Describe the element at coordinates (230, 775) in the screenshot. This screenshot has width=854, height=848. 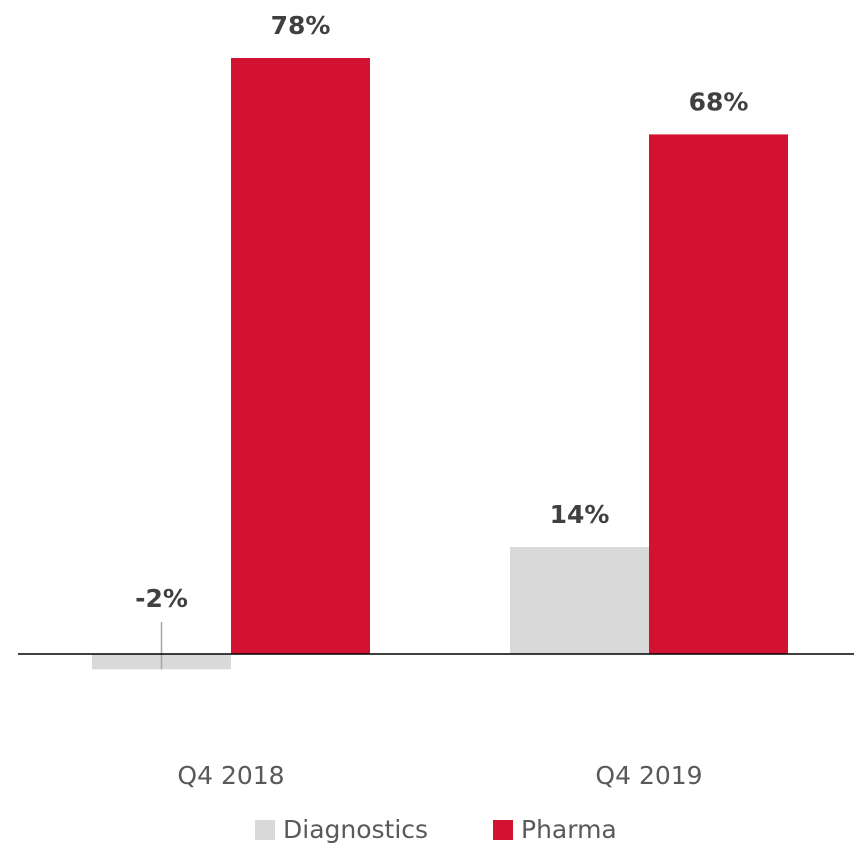
I see `x-tick-label: Q4 2018` at that location.